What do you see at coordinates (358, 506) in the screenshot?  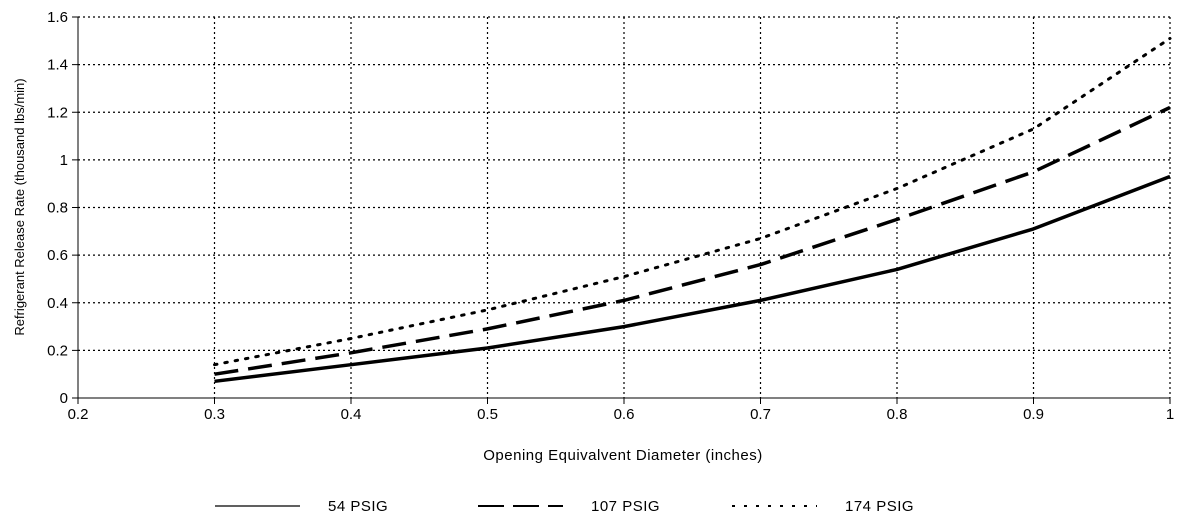 I see `legend-label: 54 PSIG` at bounding box center [358, 506].